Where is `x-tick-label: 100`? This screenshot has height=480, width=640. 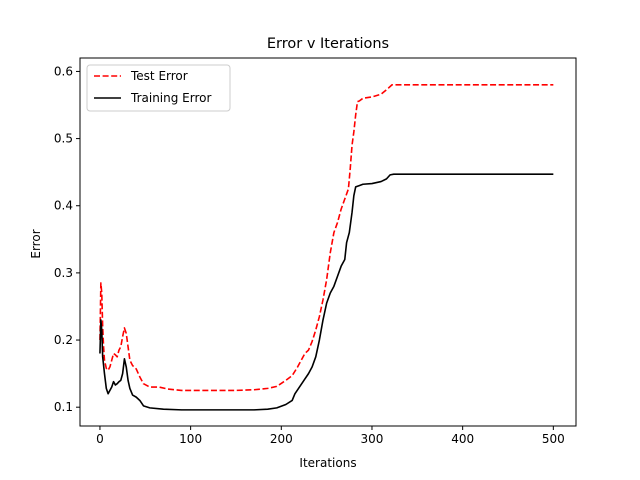
x-tick-label: 100 is located at coordinates (190, 439).